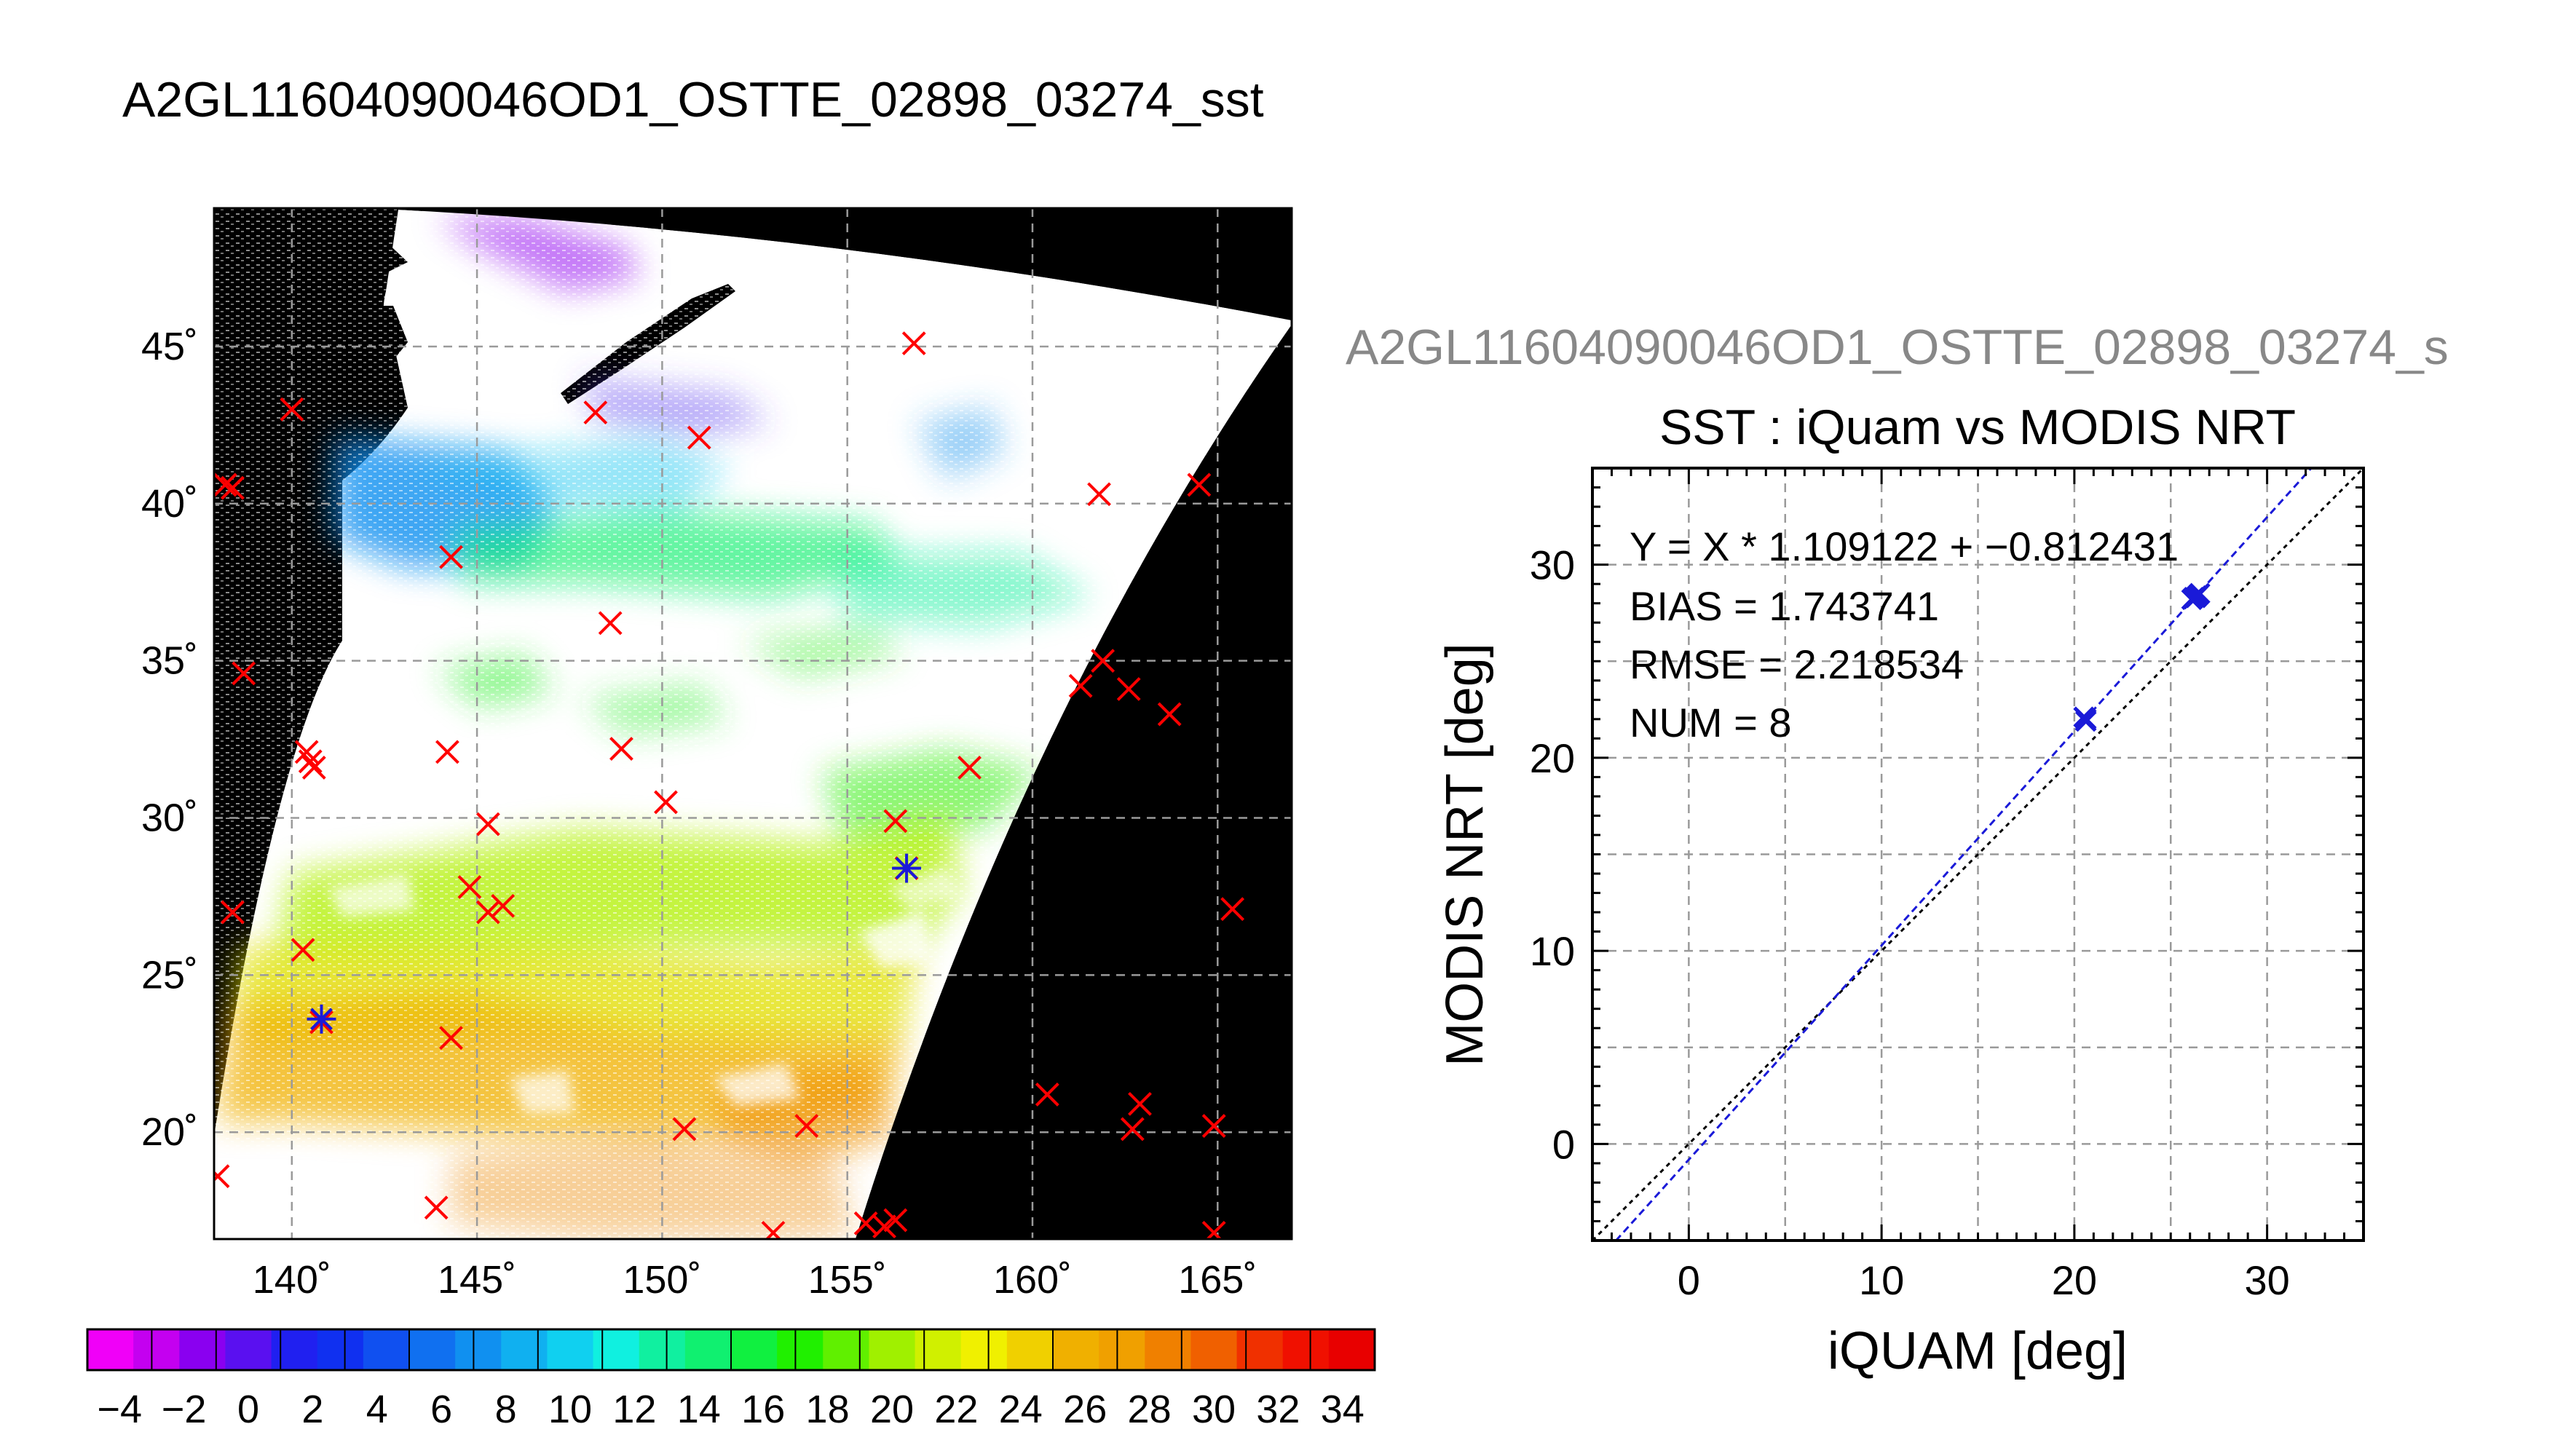 The height and width of the screenshot is (1456, 2555). I want to click on colorbar-label: 18, so click(828, 1409).